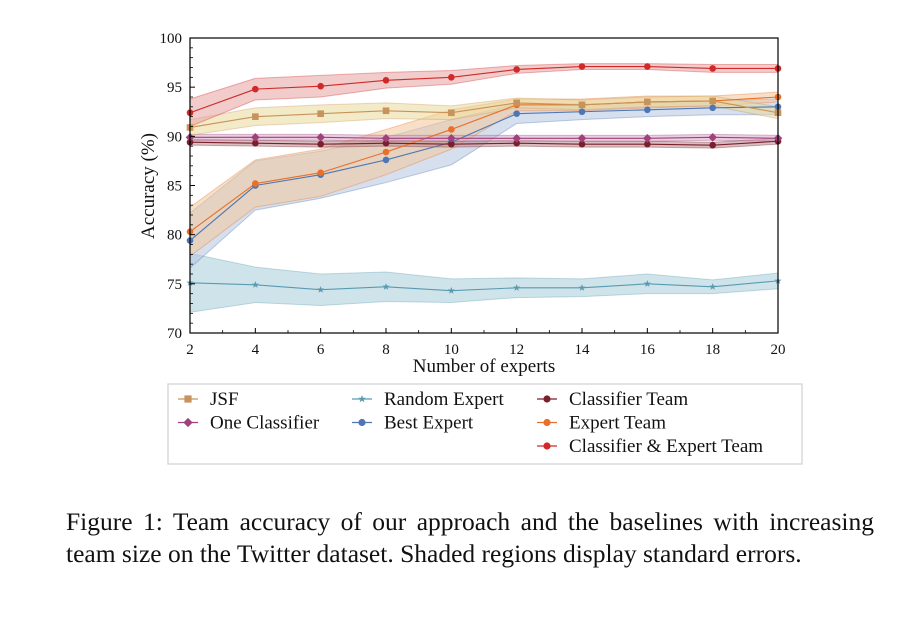 This screenshot has width=922, height=640. I want to click on series-line-best-expert, so click(484, 173).